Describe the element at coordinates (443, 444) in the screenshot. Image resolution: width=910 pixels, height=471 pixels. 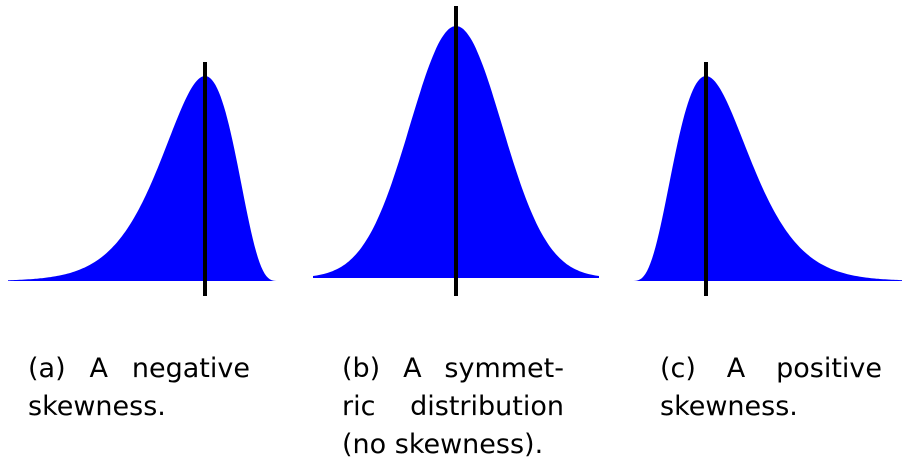
I see `caption-line: (no skewness).` at that location.